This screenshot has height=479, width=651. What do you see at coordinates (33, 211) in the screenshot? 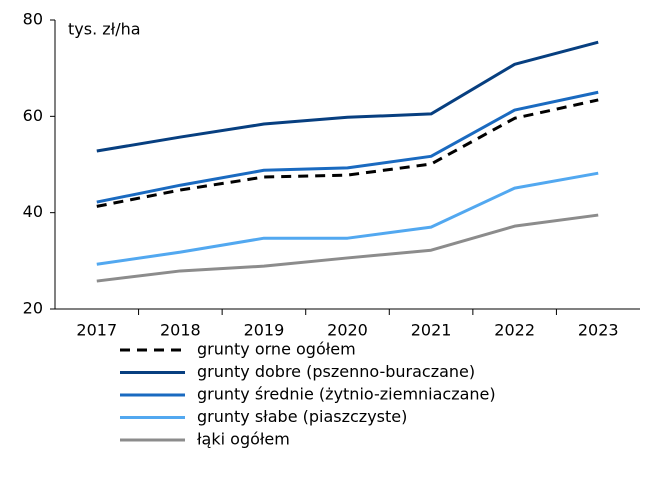
I see `y-tick-label: 40` at bounding box center [33, 211].